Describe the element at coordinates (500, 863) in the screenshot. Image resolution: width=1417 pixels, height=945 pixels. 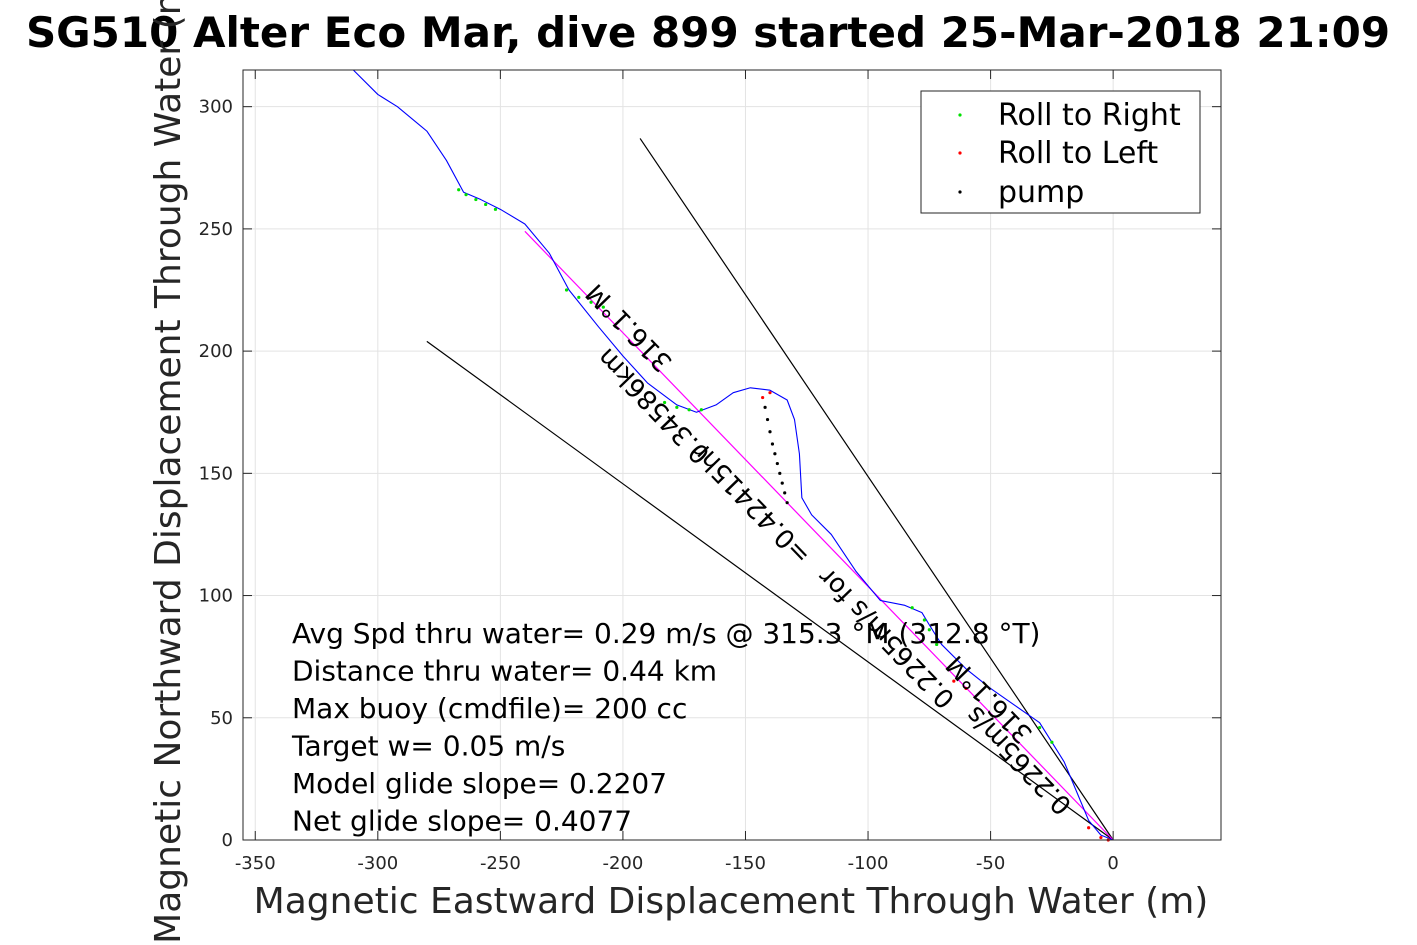
I see `x-tick-label: -250` at that location.